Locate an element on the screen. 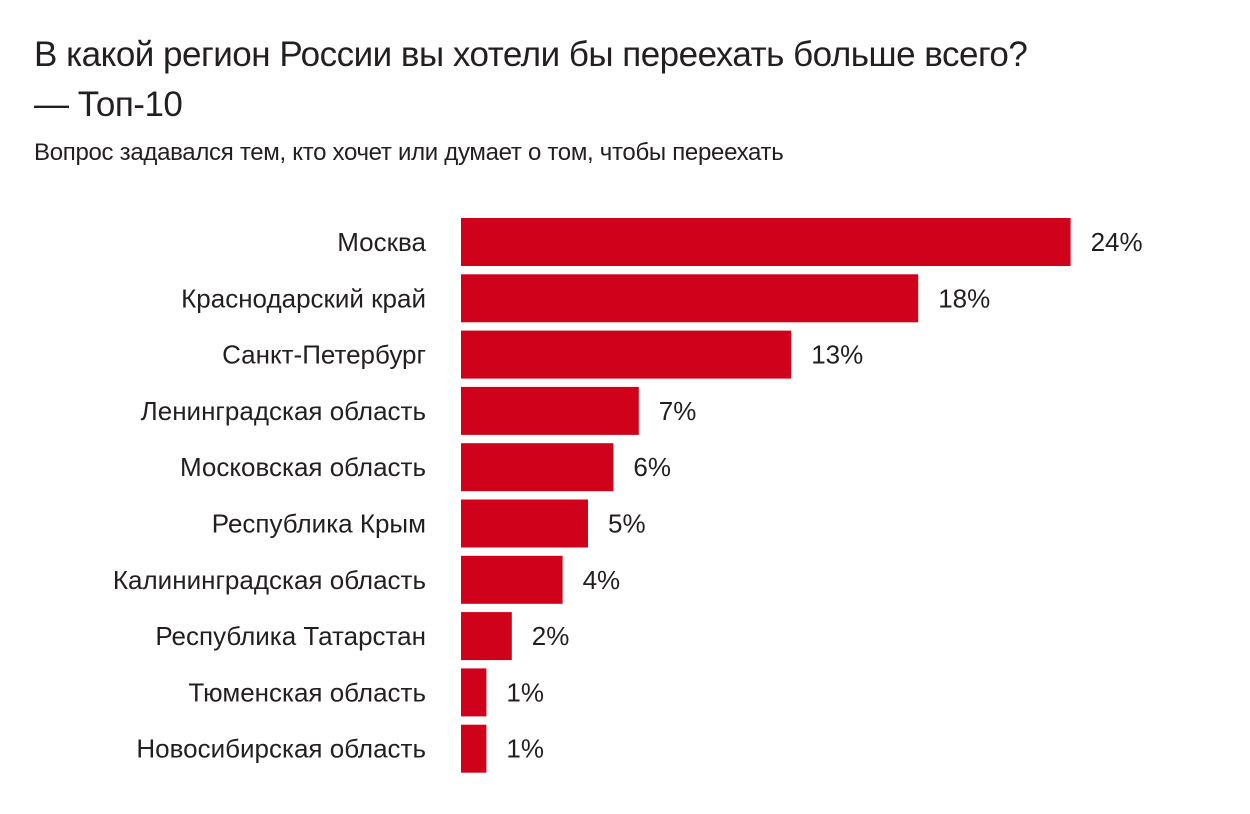 This screenshot has height=814, width=1250. category-label-4: Ленинградская область is located at coordinates (283, 411).